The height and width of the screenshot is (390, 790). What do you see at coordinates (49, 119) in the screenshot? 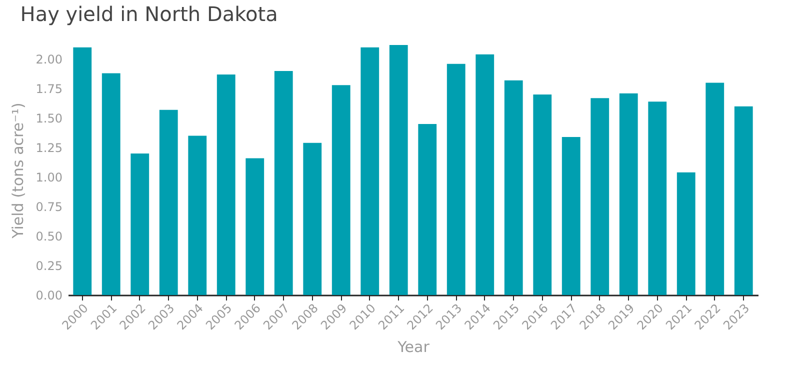
I see `y-tick-label: 1.50` at bounding box center [49, 119].